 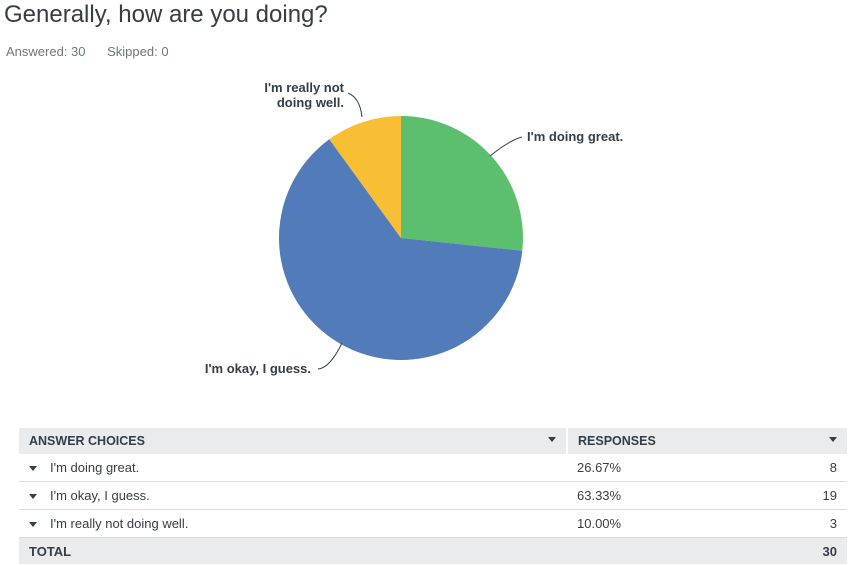 What do you see at coordinates (293, 550) in the screenshot?
I see `total-label: TOTAL` at bounding box center [293, 550].